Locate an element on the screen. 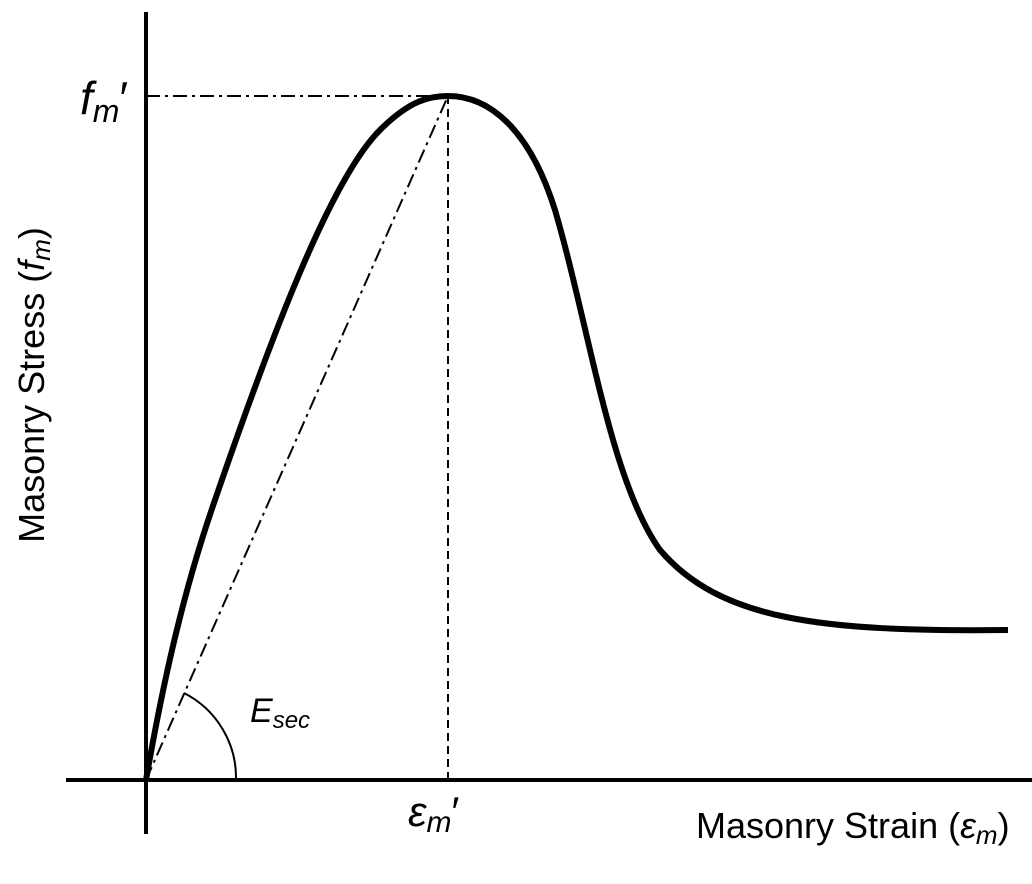 The width and height of the screenshot is (1032, 884). label-text: Masonry Strain ( is located at coordinates (828, 825).